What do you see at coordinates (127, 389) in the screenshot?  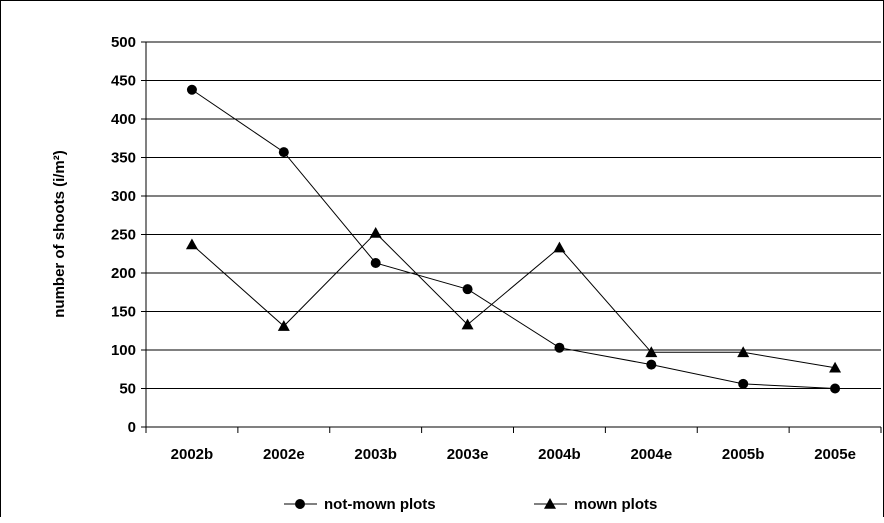 I see `y-tick-label: 50` at bounding box center [127, 389].